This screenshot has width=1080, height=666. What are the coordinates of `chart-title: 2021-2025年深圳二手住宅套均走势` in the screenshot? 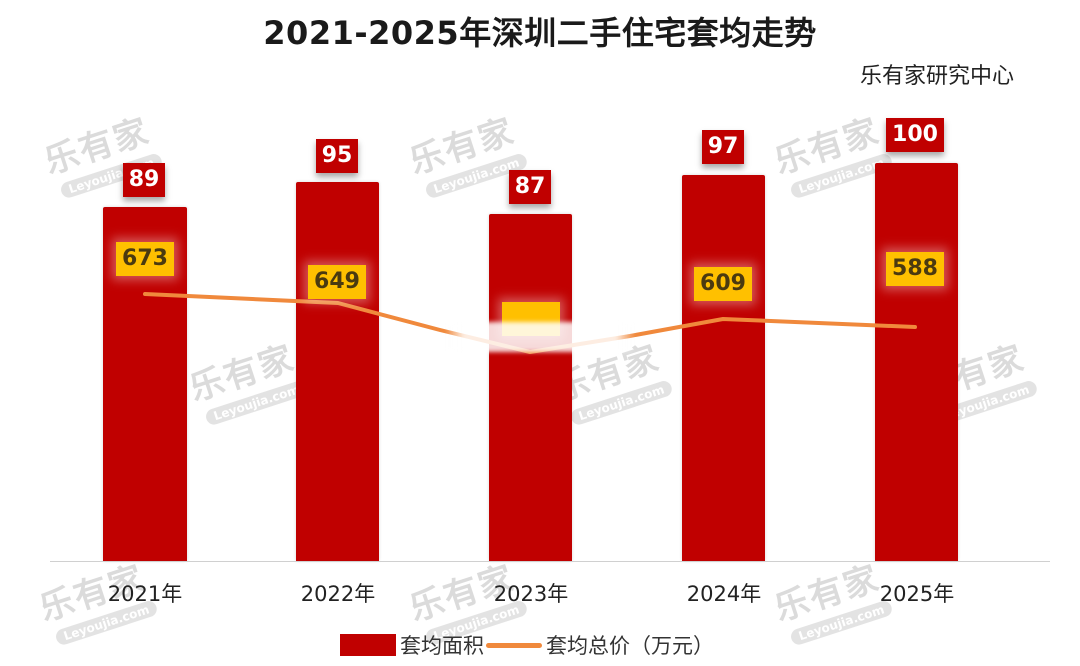 It's located at (540, 33).